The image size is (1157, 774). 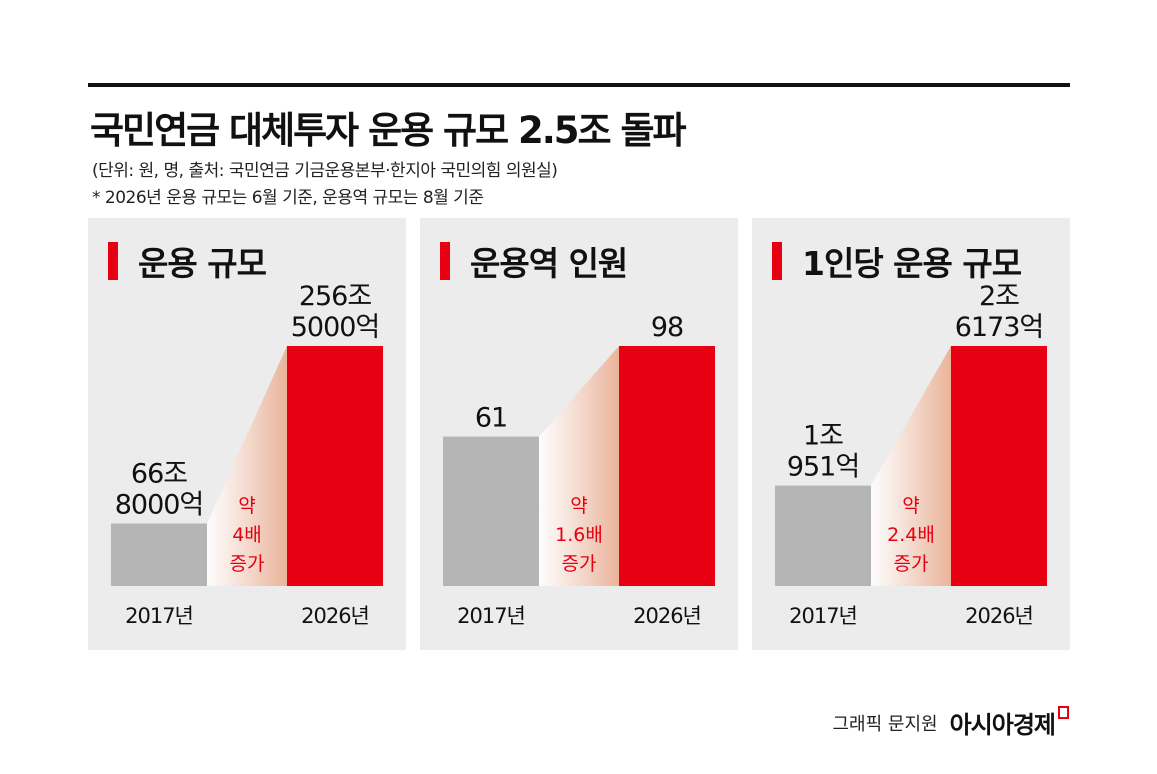 I want to click on credit: 그래픽 문지원 아시아경제, so click(x=950, y=722).